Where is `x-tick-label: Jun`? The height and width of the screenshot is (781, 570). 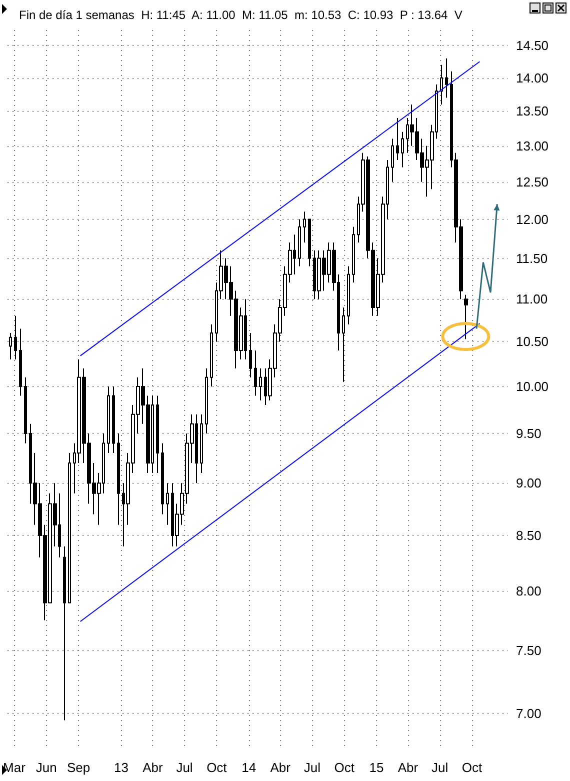 x-tick-label: Jun is located at coordinates (46, 767).